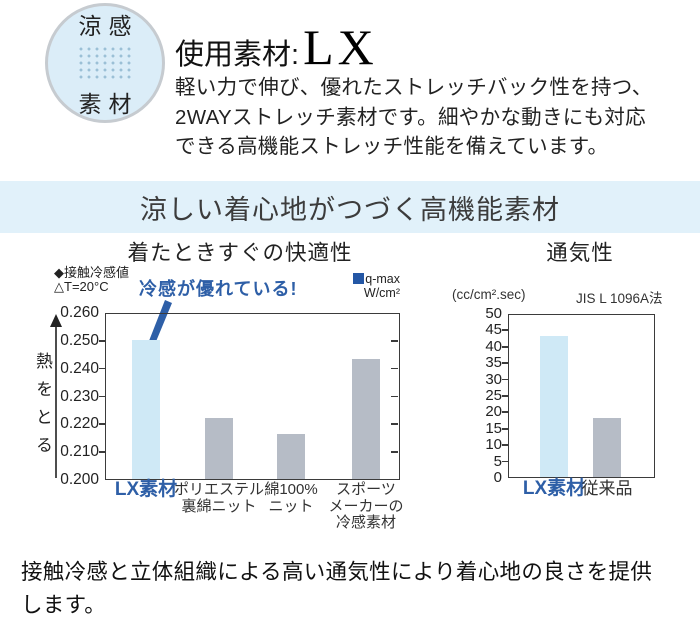 This screenshot has height=620, width=700. Describe the element at coordinates (366, 489) in the screenshot. I see `x-axis-label-line: スポーツ` at that location.